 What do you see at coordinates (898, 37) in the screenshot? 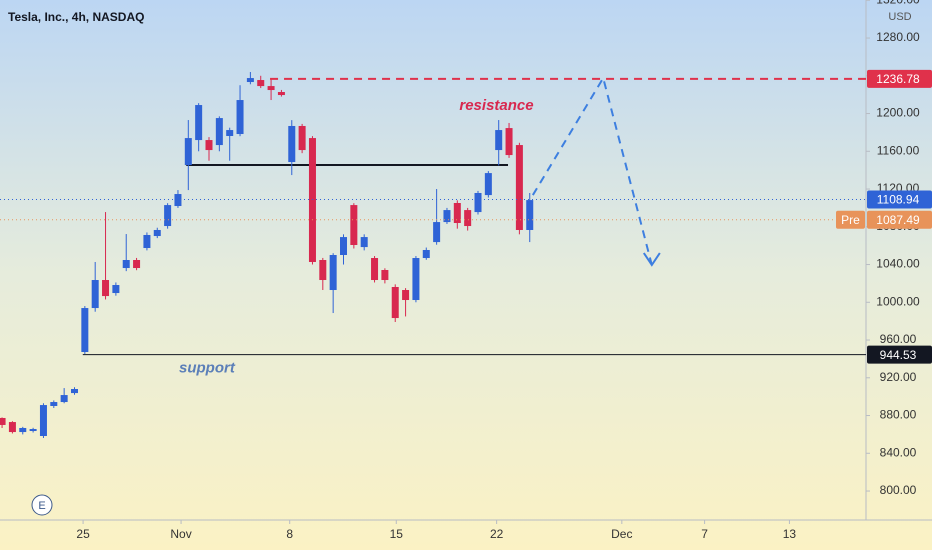
I see `y-tick-label: 1280.00` at bounding box center [898, 37].